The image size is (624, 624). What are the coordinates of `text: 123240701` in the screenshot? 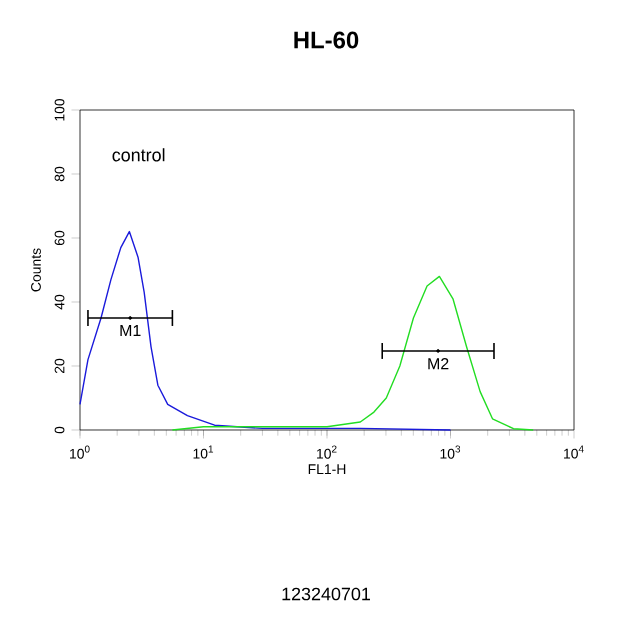 It's located at (326, 594).